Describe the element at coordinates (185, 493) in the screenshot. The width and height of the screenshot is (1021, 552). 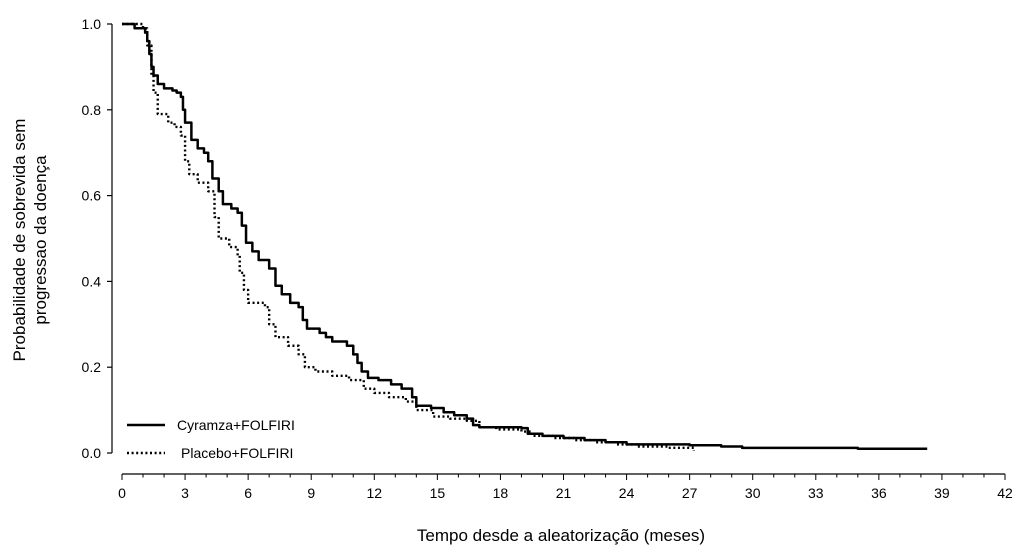
I see `x-tick-label: 3` at that location.